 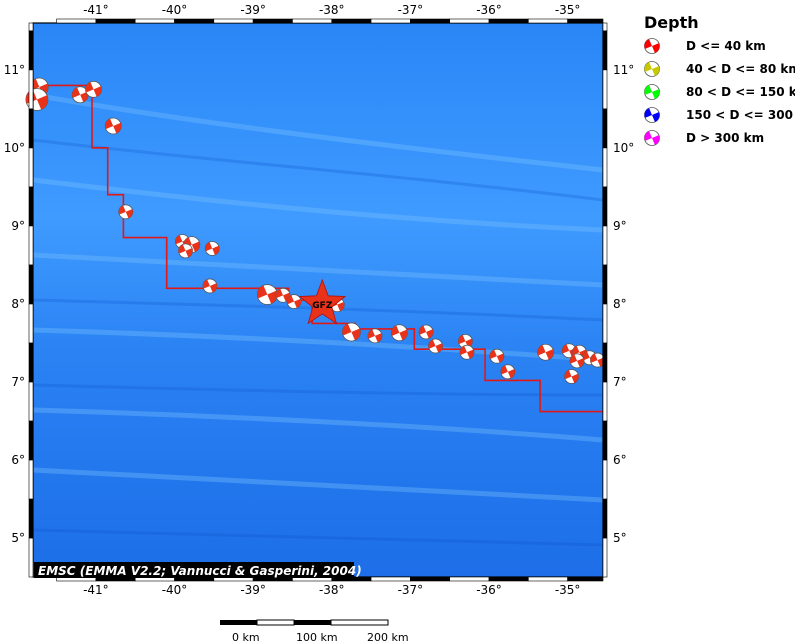 I want to click on x-tick-label-bottom: -39°, so click(x=253, y=590).